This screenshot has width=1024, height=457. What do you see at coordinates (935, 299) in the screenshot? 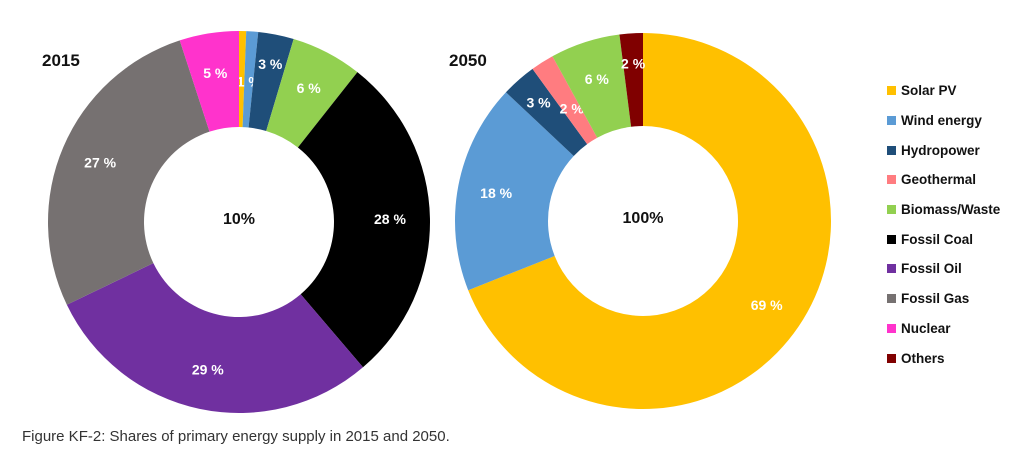
I see `legend-label: Fossil Gas` at bounding box center [935, 299].